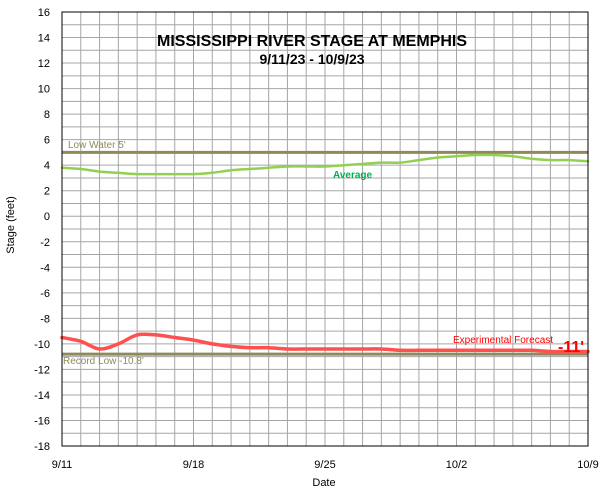  What do you see at coordinates (44, 64) in the screenshot?
I see `y-tick-label: 12` at bounding box center [44, 64].